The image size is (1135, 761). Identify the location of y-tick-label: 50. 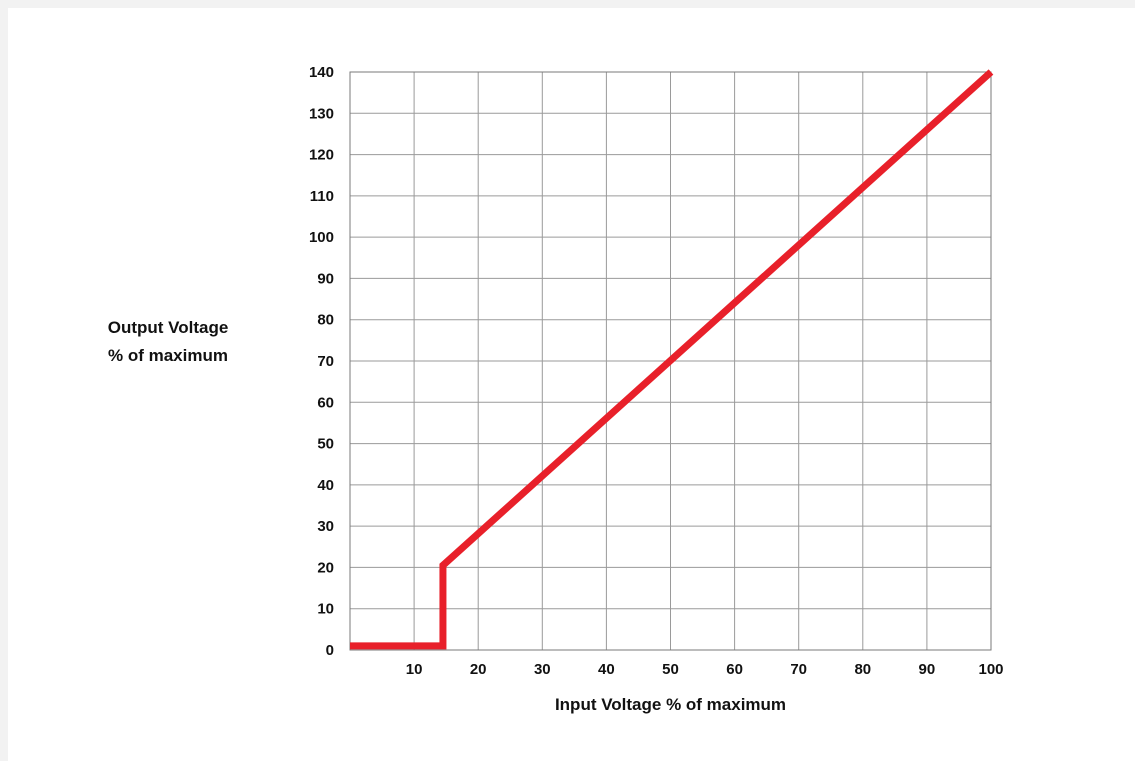
(325, 444).